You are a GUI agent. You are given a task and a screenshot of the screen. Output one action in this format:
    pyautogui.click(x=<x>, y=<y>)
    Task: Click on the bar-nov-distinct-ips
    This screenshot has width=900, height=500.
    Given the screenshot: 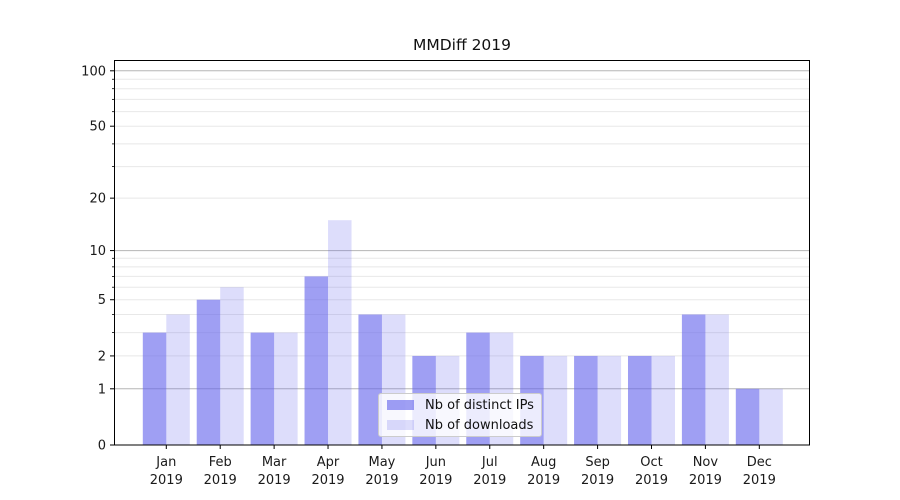 What is the action you would take?
    pyautogui.click(x=693, y=379)
    